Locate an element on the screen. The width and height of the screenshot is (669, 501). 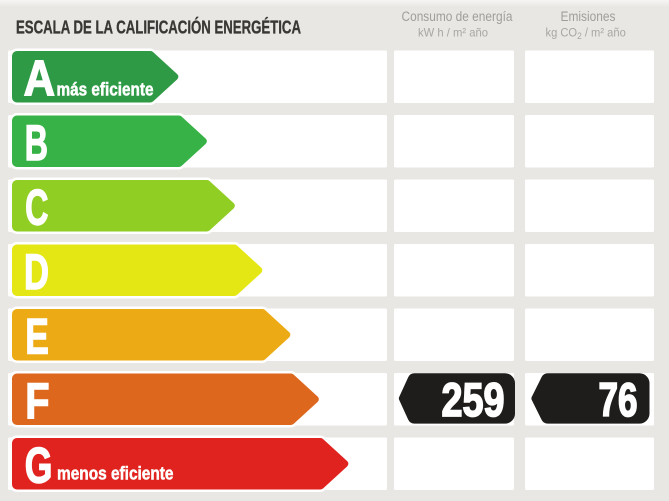
svg-text: más eficiente is located at coordinates (105, 90).